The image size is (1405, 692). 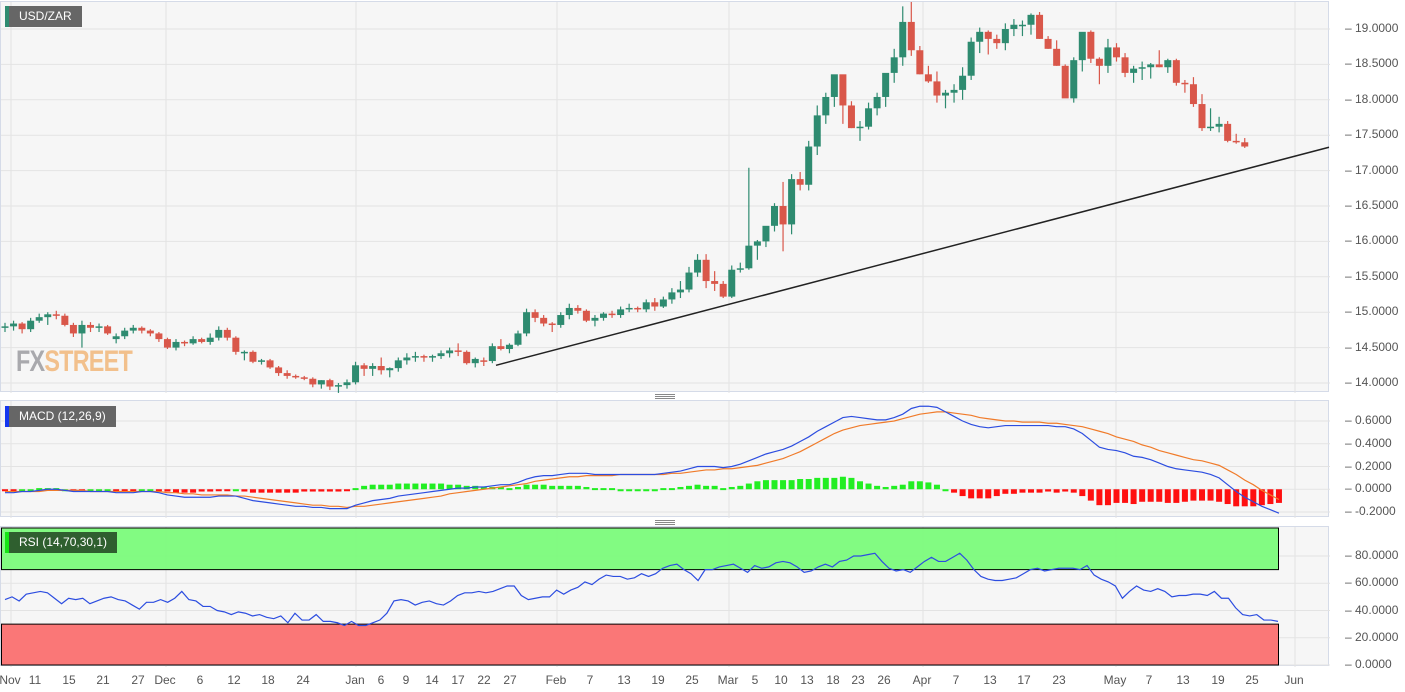 I want to click on y-axis-tick-label: – 16.0000, so click(x=1372, y=240).